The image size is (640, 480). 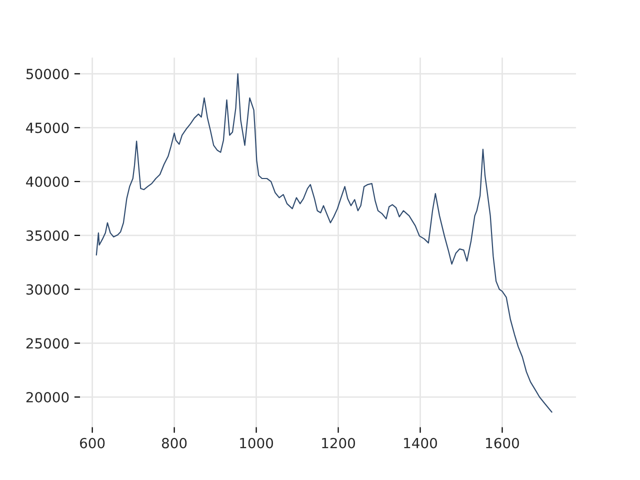 I want to click on x-tick-label: 800, so click(x=174, y=443).